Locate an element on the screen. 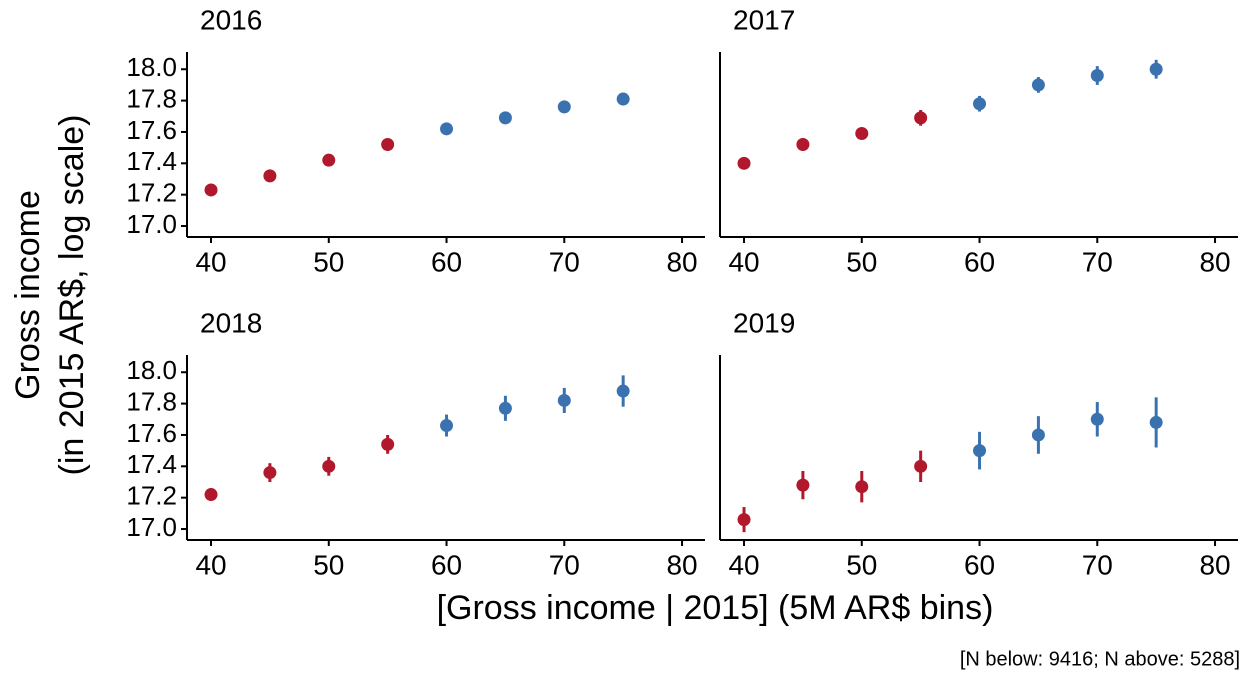 This screenshot has height=673, width=1247. panel-title: 2019 is located at coordinates (764, 322).